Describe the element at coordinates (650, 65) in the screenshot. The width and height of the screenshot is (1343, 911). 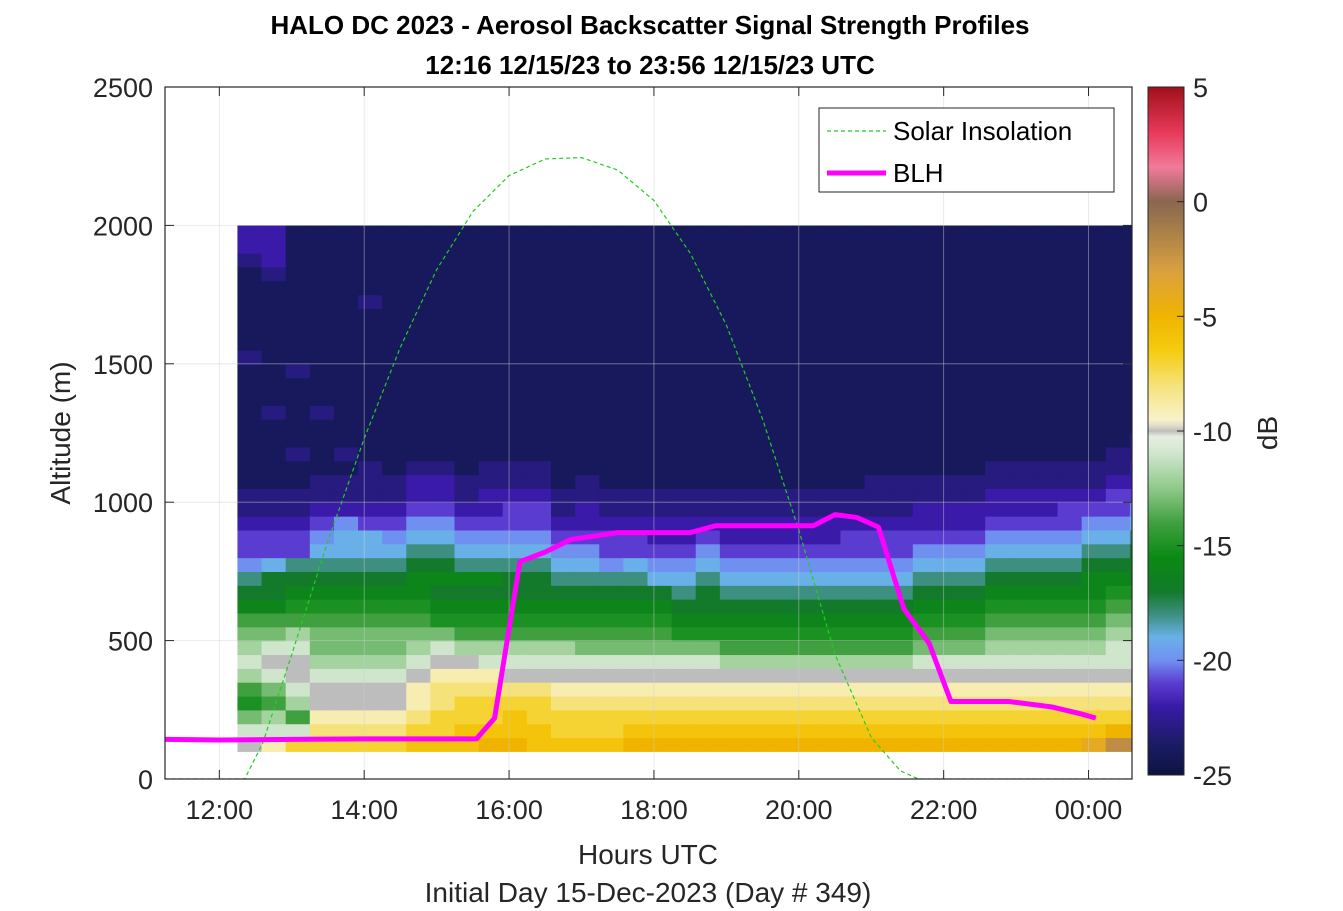
I see `chart-subtitle: 12:16 12/15/23 to 23:56 12/15/23 UTC` at that location.